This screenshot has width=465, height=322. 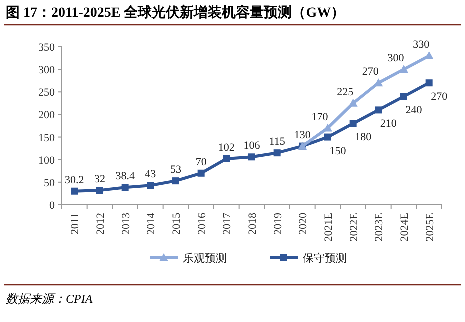 I want to click on data-label: 102, so click(x=226, y=148).